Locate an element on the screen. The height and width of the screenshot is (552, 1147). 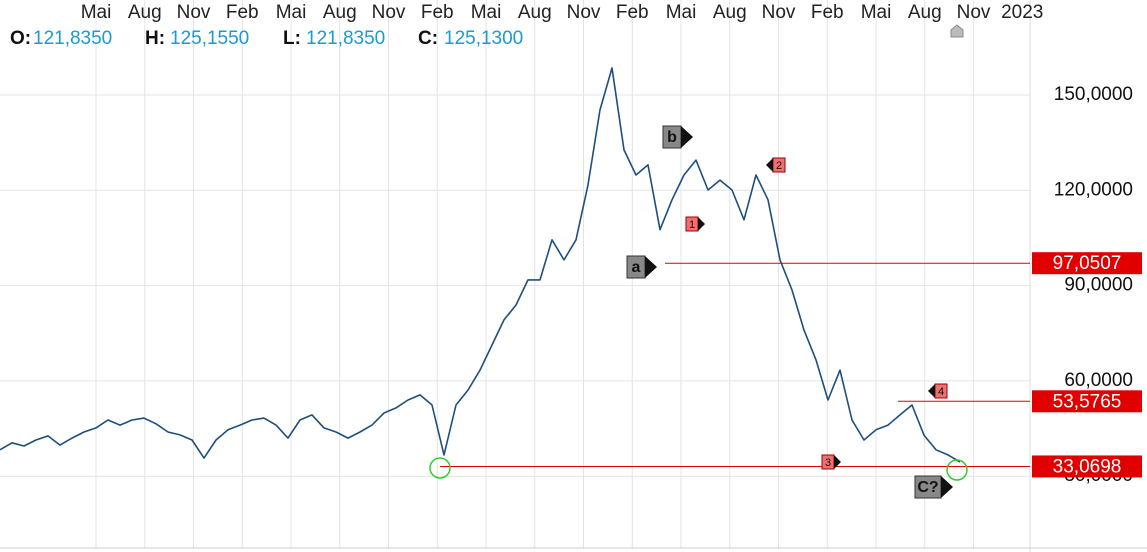
label-text: C? is located at coordinates (927, 487).